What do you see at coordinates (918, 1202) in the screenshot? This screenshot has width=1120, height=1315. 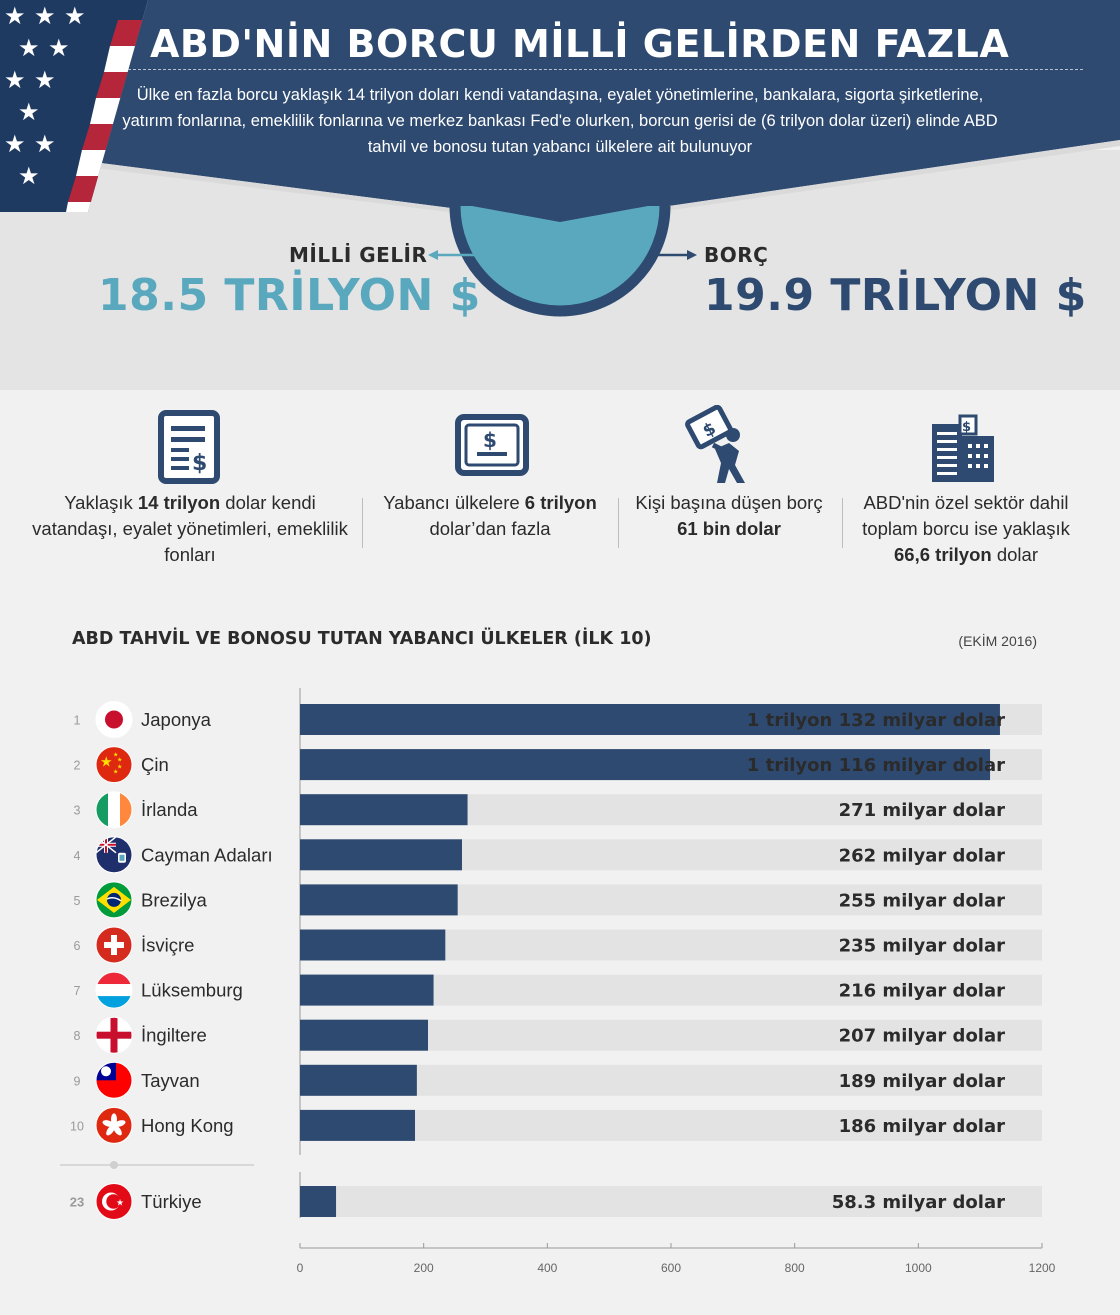 I see `bar-value-label: 58.3 milyar dolar` at bounding box center [918, 1202].